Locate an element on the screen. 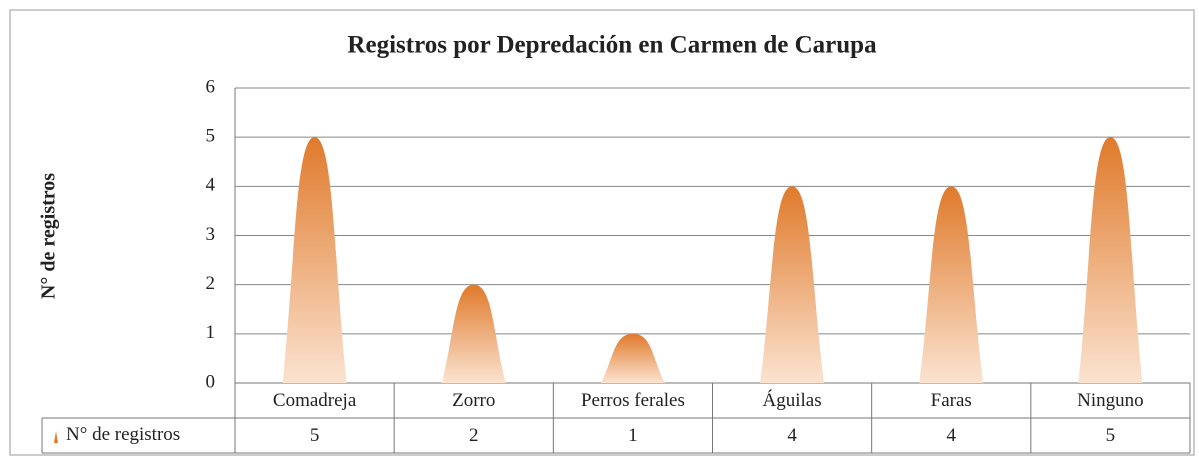 This screenshot has height=457, width=1199. x-tick-label: Comadreja is located at coordinates (315, 400).